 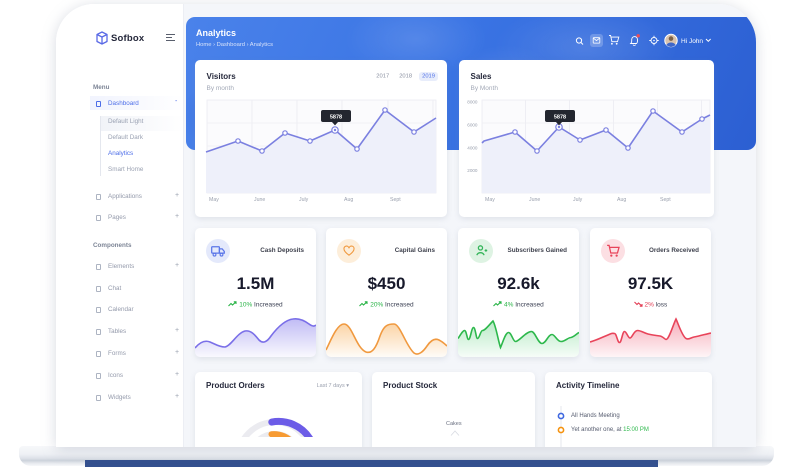 I want to click on svg-text: 2000, so click(x=472, y=170).